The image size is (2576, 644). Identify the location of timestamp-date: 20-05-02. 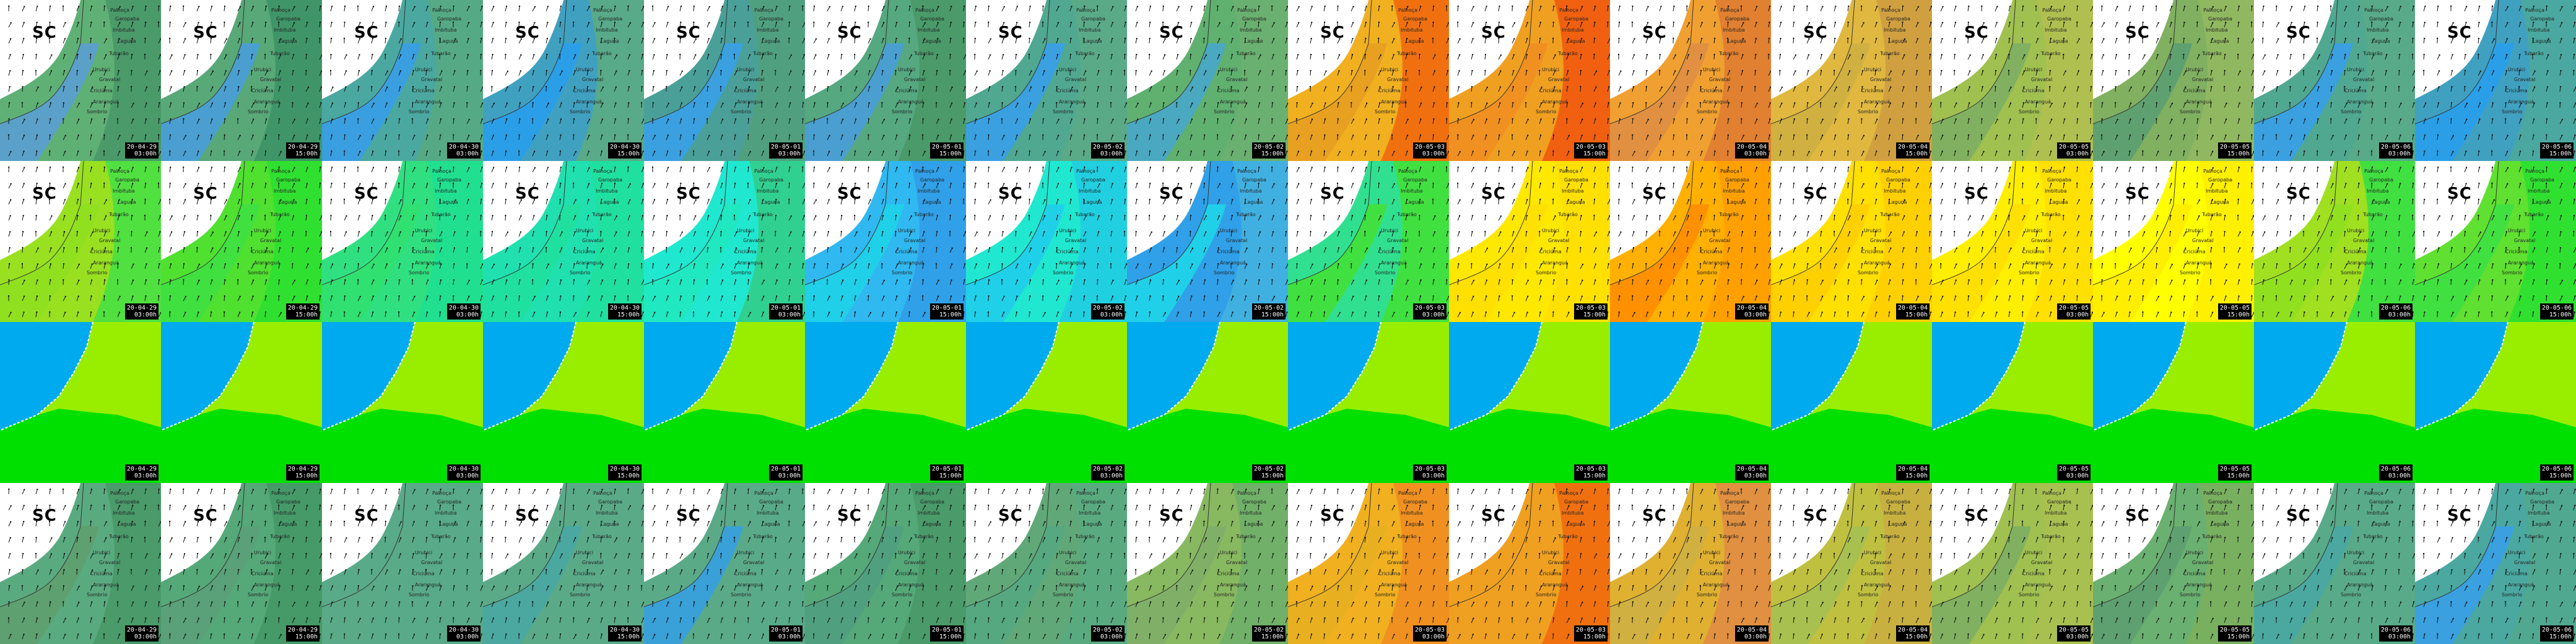
(1107, 469).